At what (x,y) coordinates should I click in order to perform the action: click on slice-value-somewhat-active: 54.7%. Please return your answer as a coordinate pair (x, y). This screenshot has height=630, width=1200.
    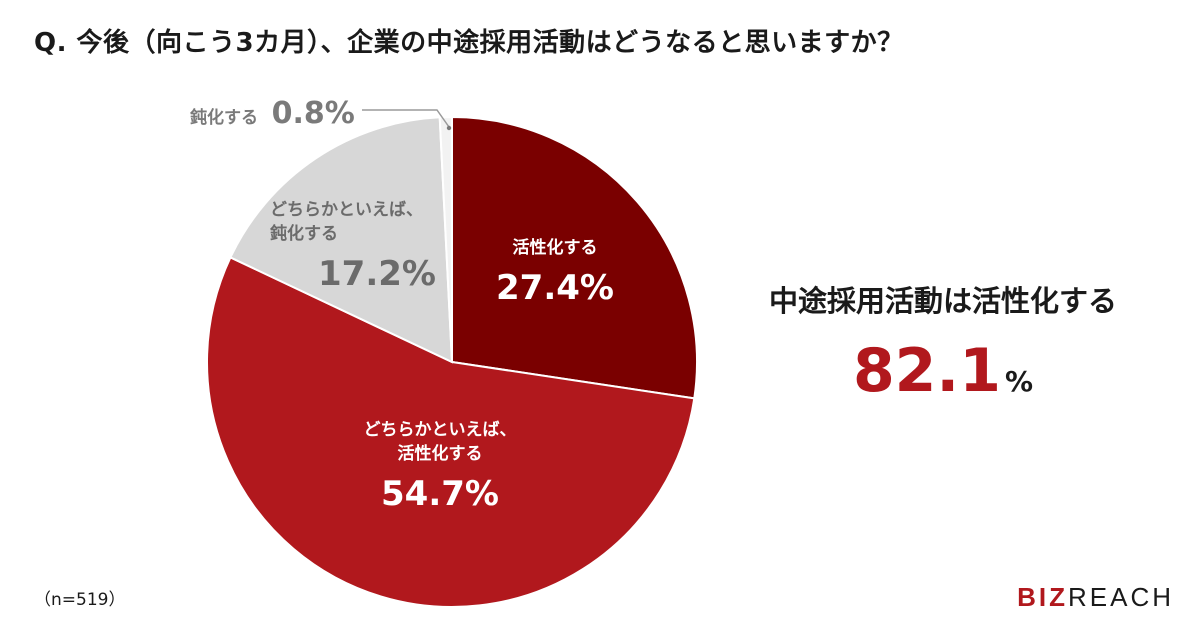
    Looking at the image, I should click on (440, 494).